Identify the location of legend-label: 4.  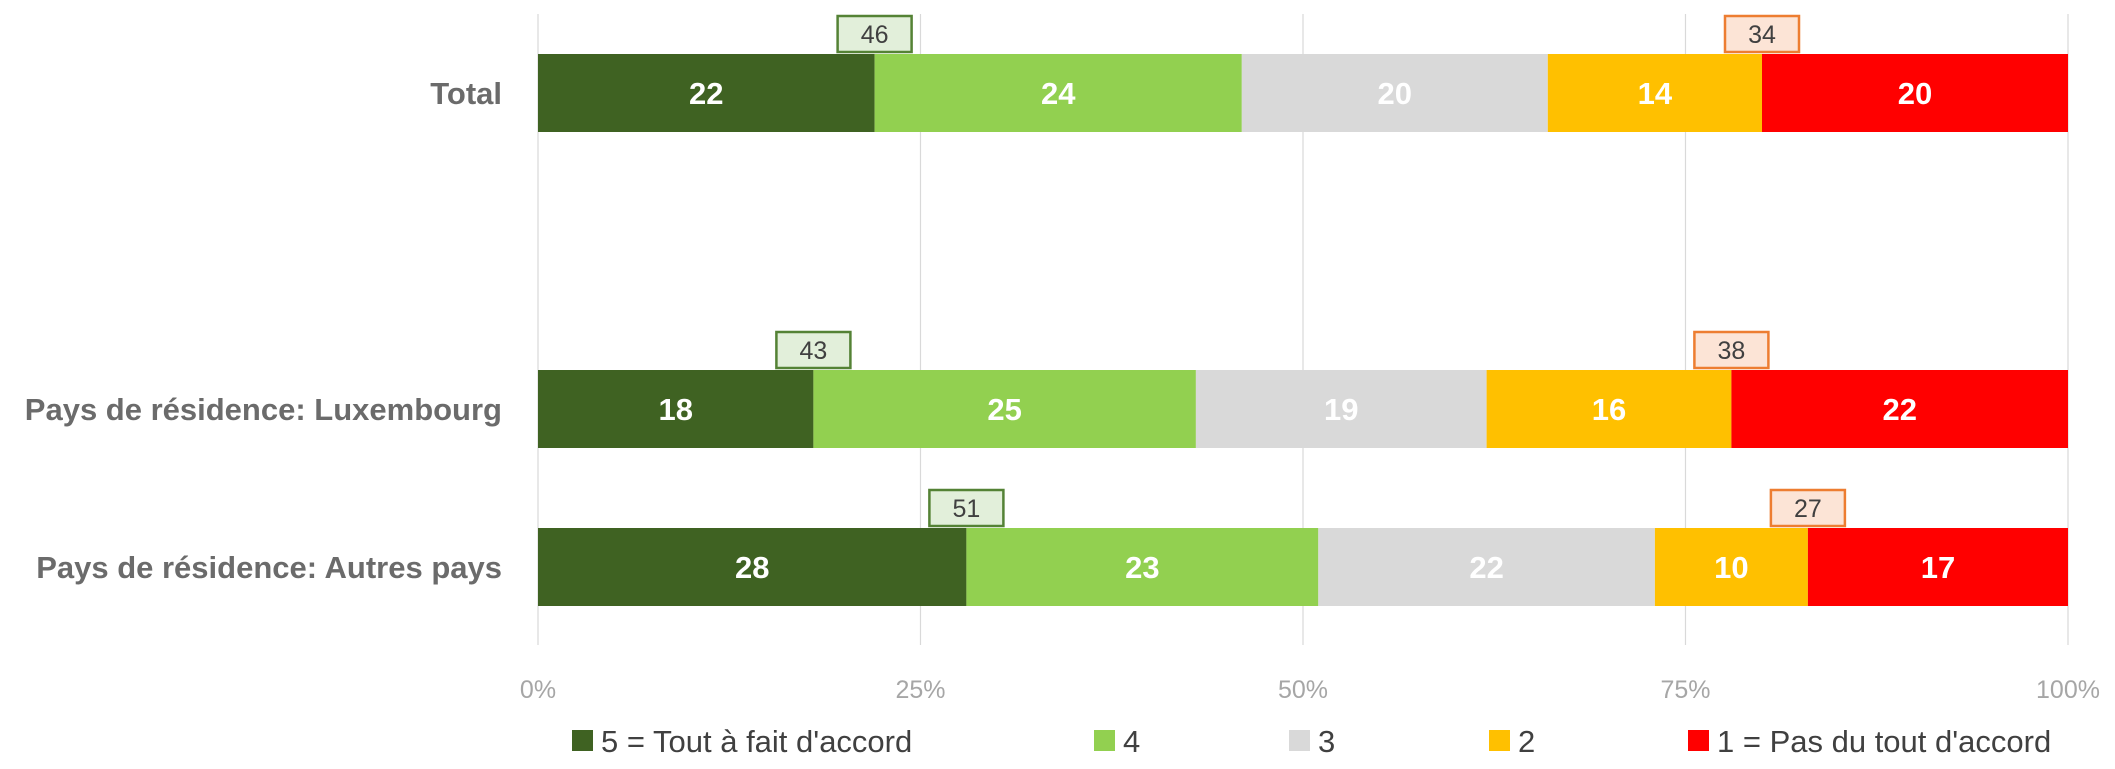
(1131, 741).